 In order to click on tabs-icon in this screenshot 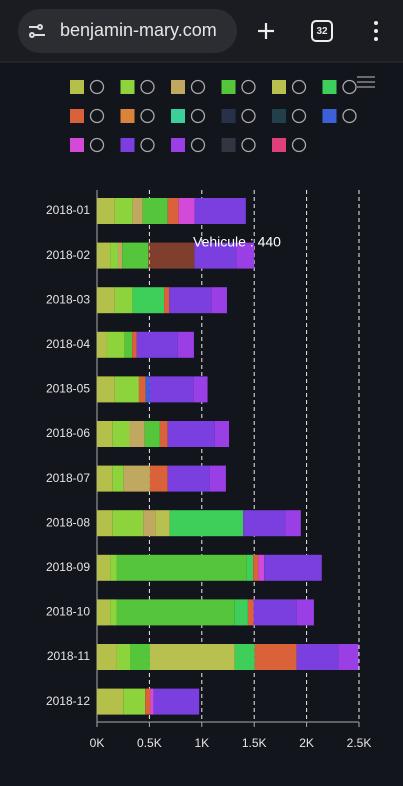, I will do `click(322, 31)`.